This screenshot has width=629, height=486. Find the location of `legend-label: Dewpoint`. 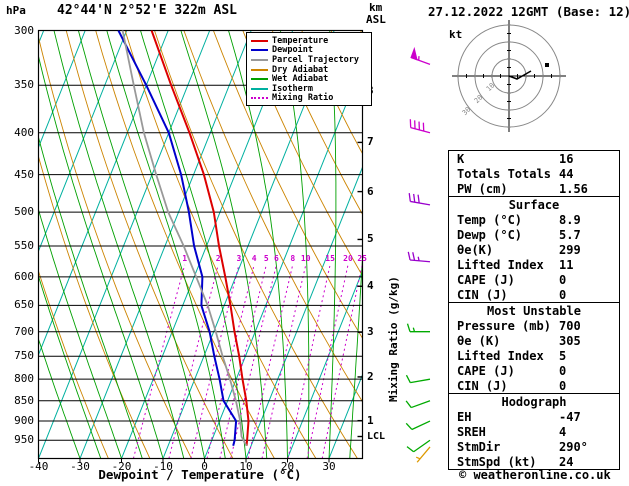

legend-label: Dewpoint is located at coordinates (292, 50).